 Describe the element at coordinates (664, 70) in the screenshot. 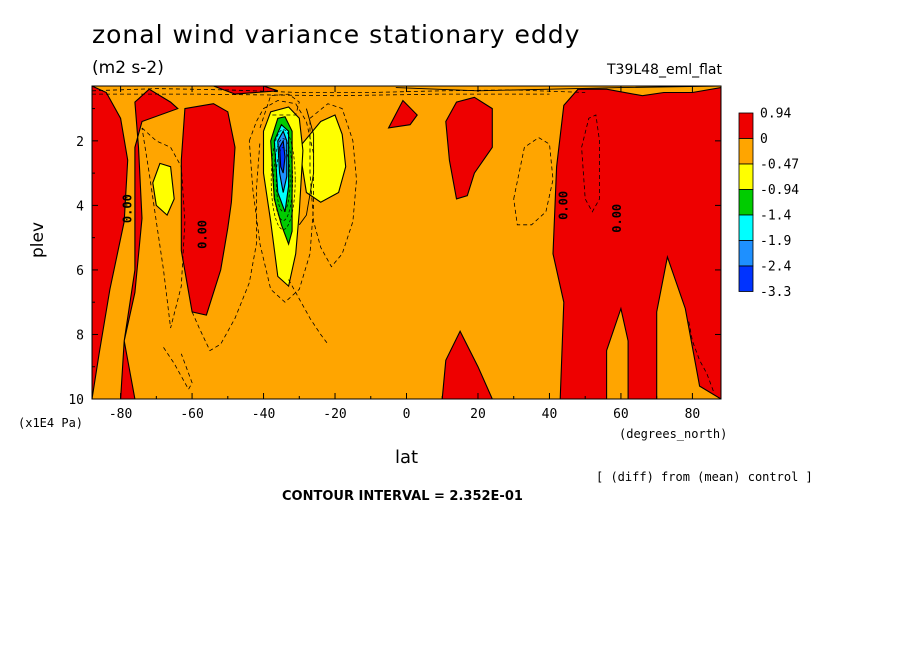

I see `run-name: T39L48_eml_flat` at that location.